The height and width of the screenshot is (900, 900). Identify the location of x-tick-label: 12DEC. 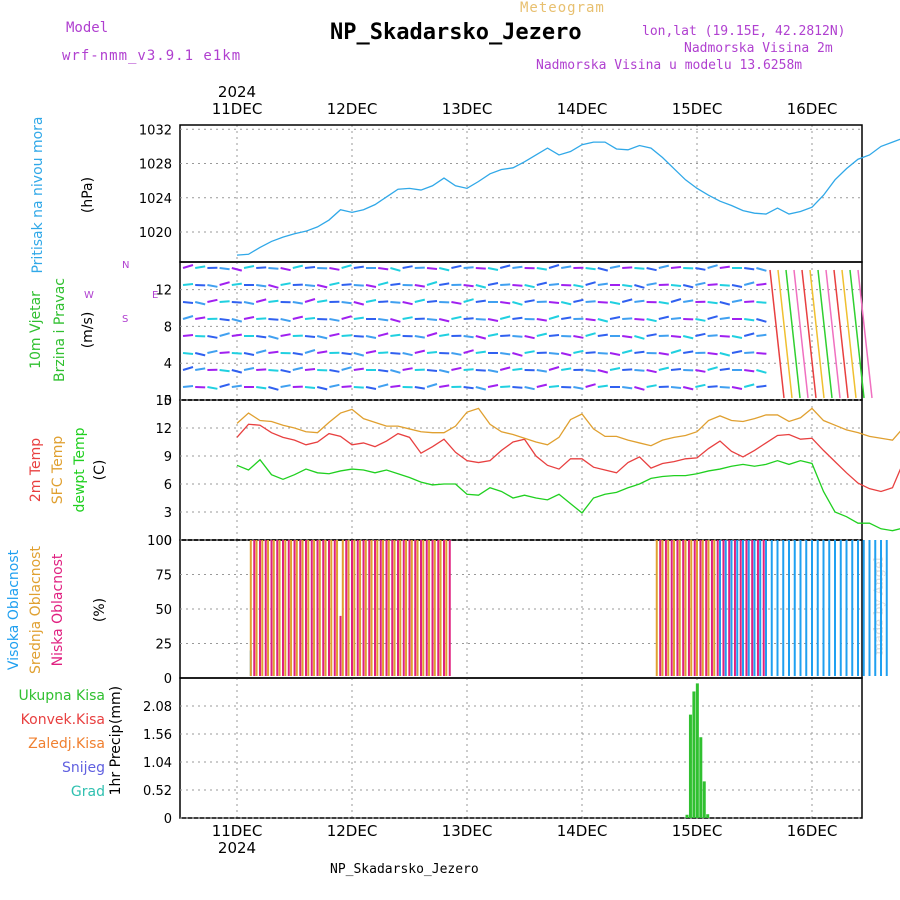
(352, 109).